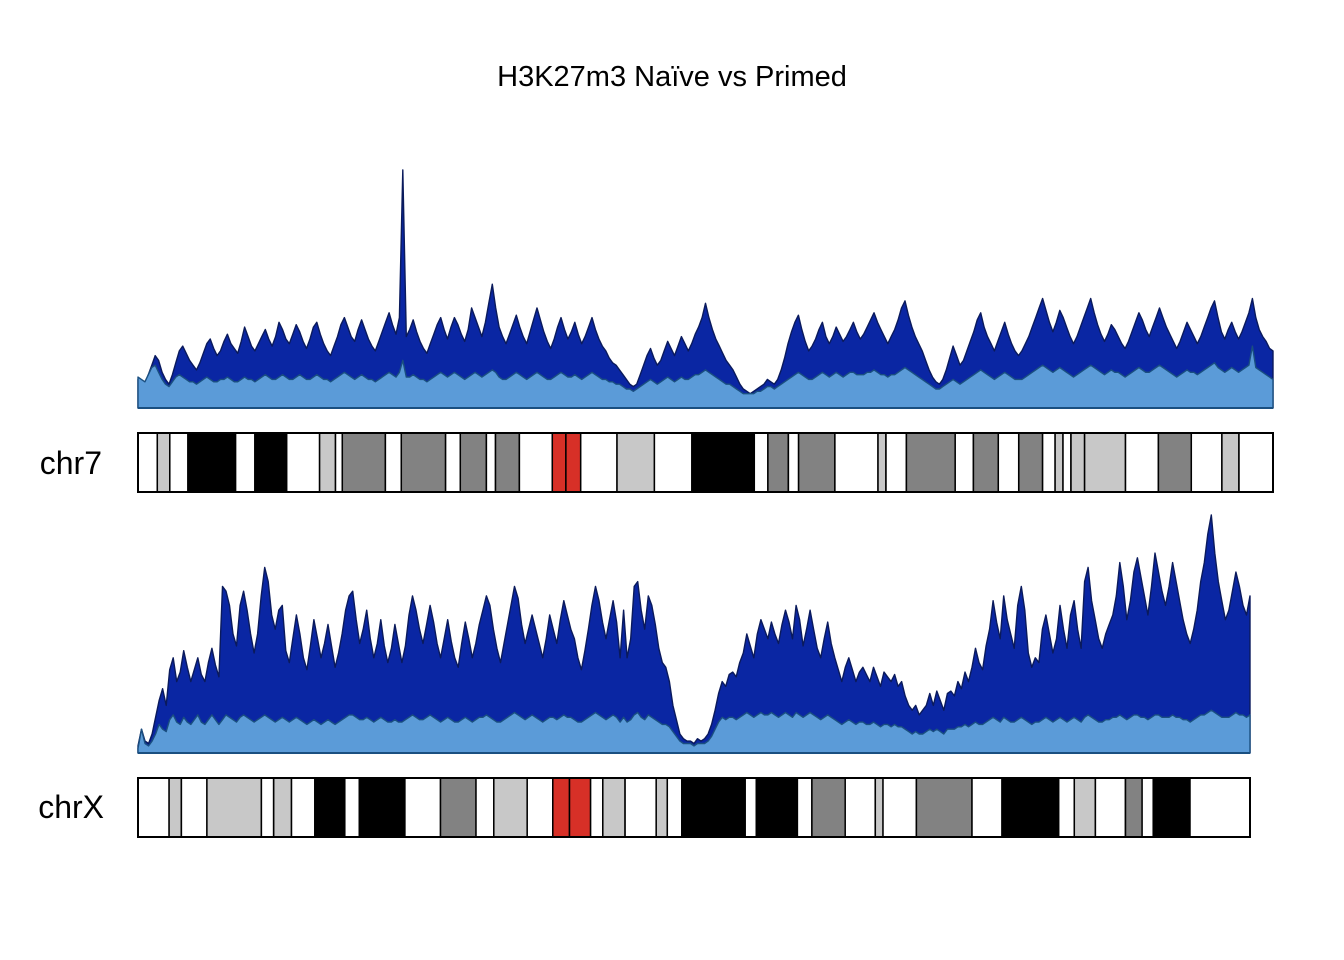 This screenshot has height=960, width=1344. What do you see at coordinates (71, 463) in the screenshot?
I see `chr7-label: chr7` at bounding box center [71, 463].